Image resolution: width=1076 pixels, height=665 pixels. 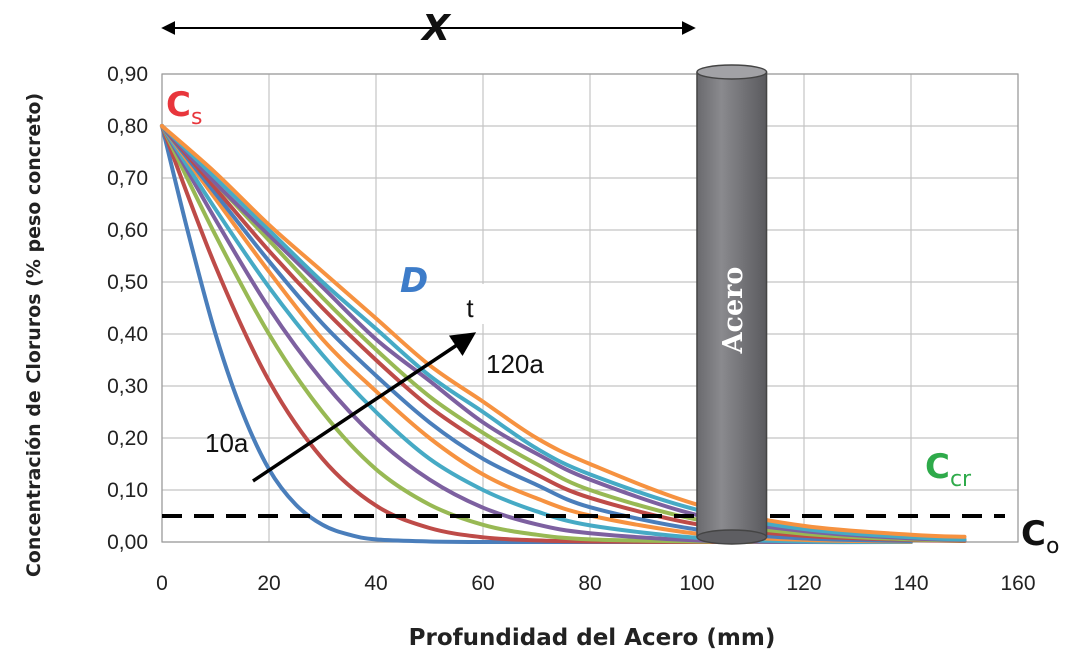 I want to click on rebar-label: Acero, so click(x=733, y=311).